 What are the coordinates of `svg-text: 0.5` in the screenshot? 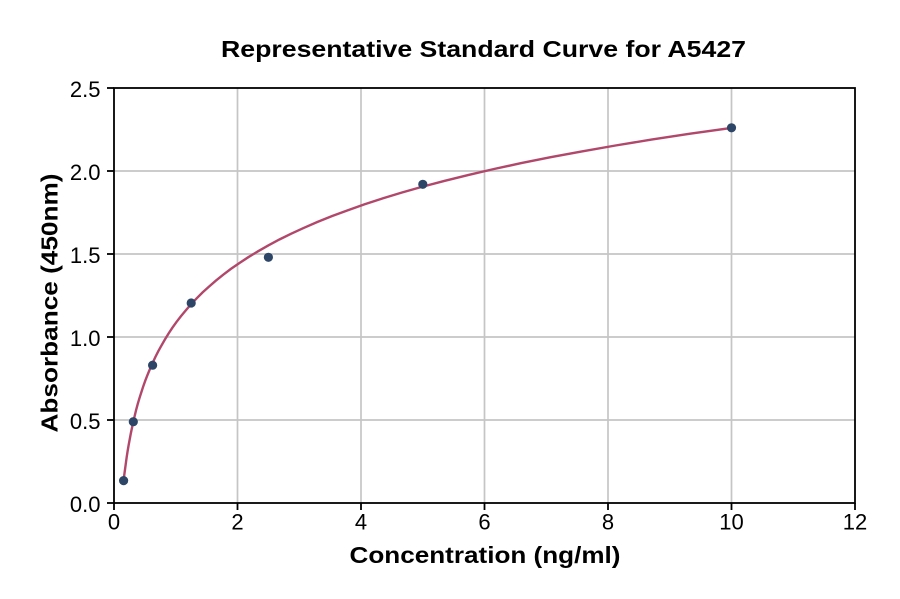 It's located at (85, 421).